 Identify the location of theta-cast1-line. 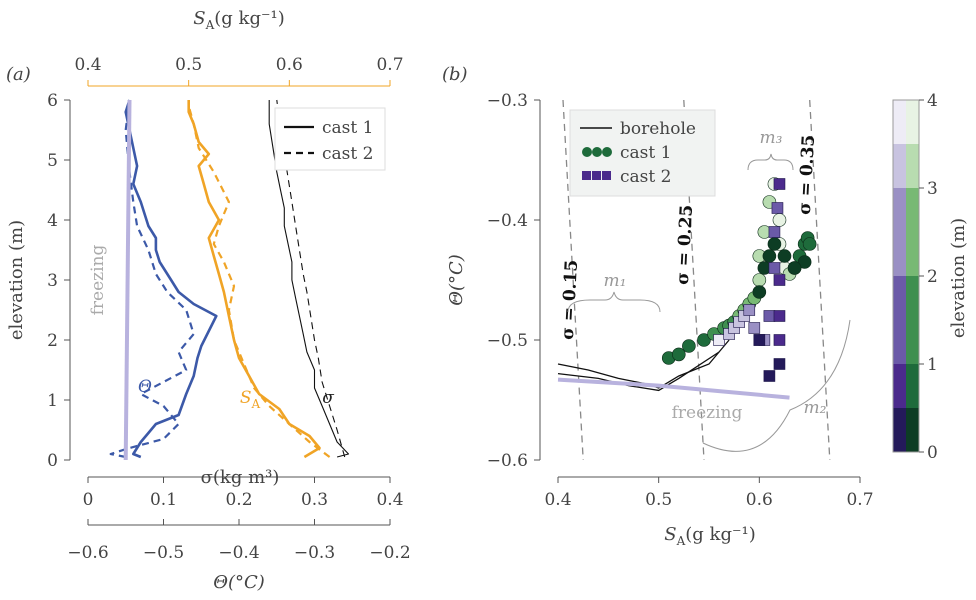
(171, 279).